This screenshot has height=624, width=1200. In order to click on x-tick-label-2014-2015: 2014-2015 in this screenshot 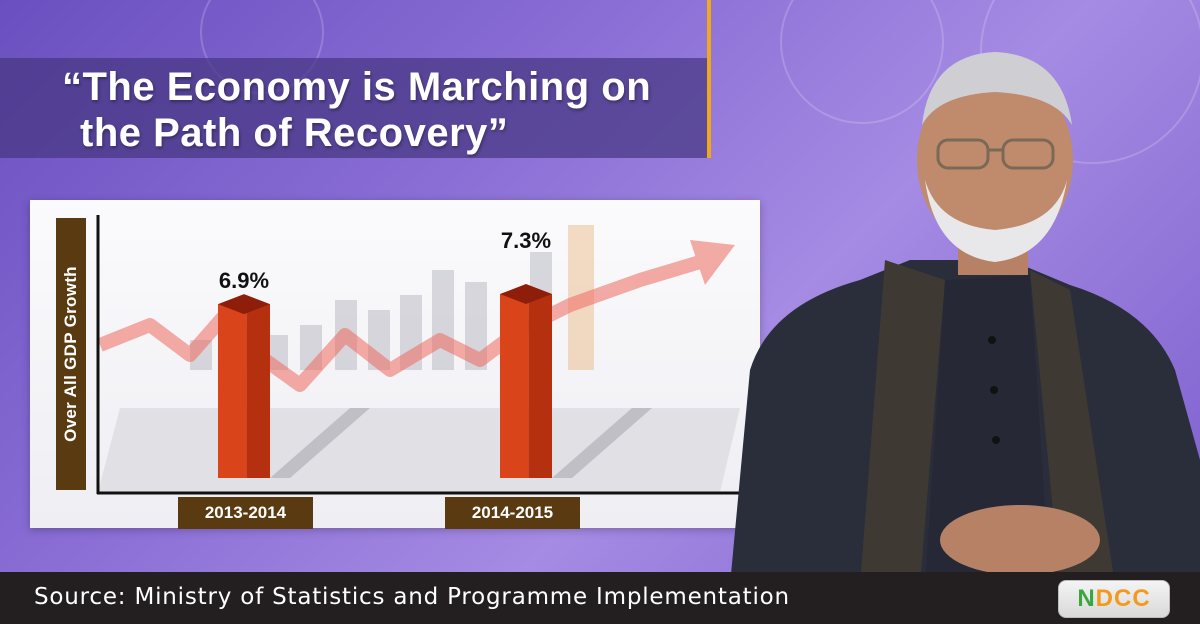, I will do `click(512, 513)`.